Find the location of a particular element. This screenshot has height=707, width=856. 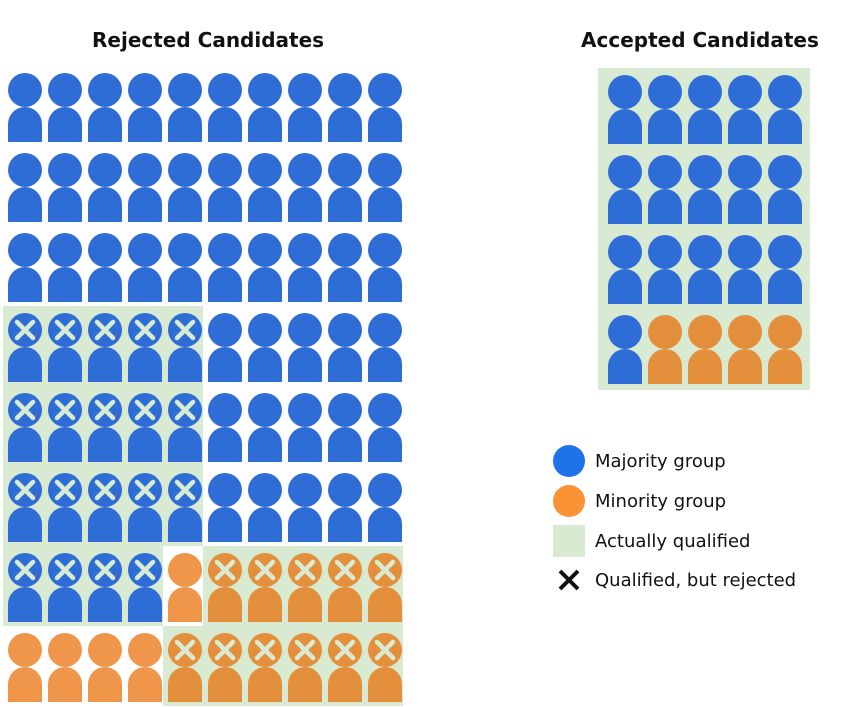

accepted-people is located at coordinates (705, 229).